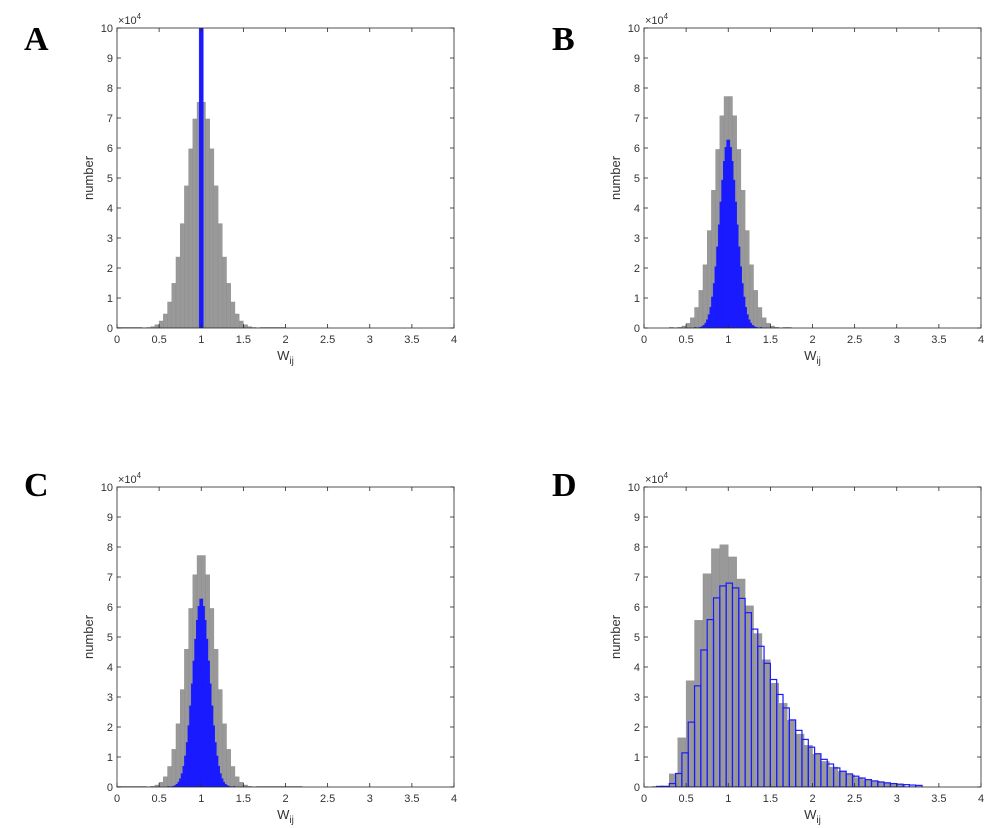 This screenshot has width=1000, height=828. I want to click on y-multiplier-exponent: 4, so click(139, 475).